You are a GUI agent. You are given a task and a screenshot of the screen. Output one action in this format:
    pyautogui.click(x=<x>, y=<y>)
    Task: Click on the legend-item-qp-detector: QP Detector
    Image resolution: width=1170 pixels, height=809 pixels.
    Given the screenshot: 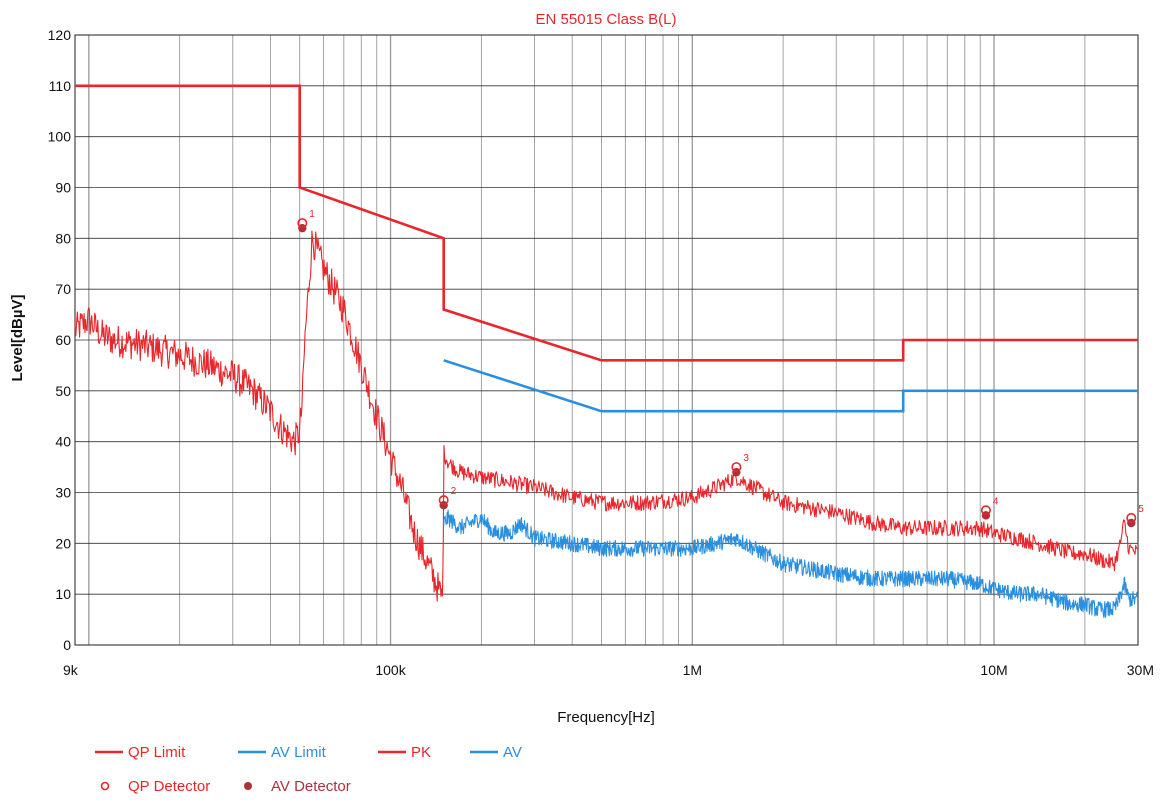 What is the action you would take?
    pyautogui.click(x=155, y=786)
    